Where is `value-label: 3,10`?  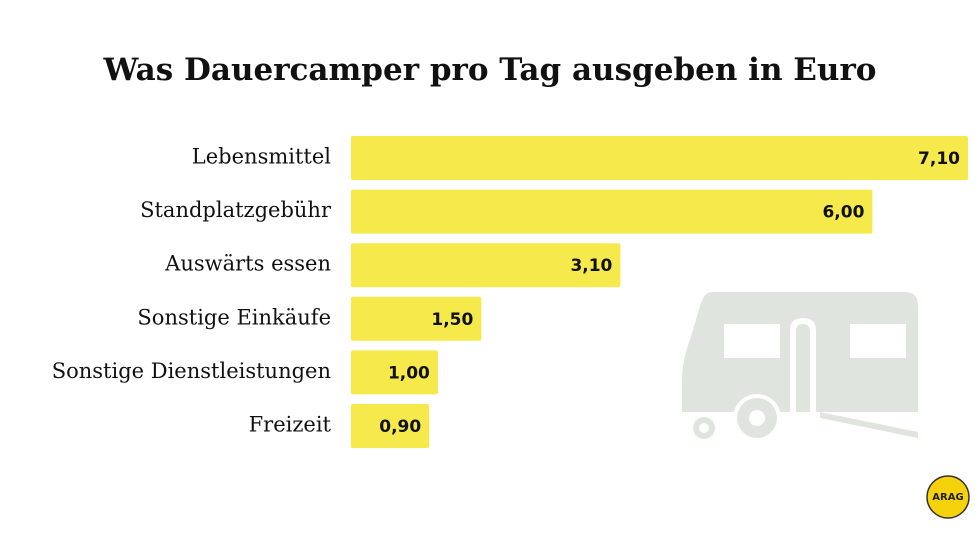 value-label: 3,10 is located at coordinates (591, 266).